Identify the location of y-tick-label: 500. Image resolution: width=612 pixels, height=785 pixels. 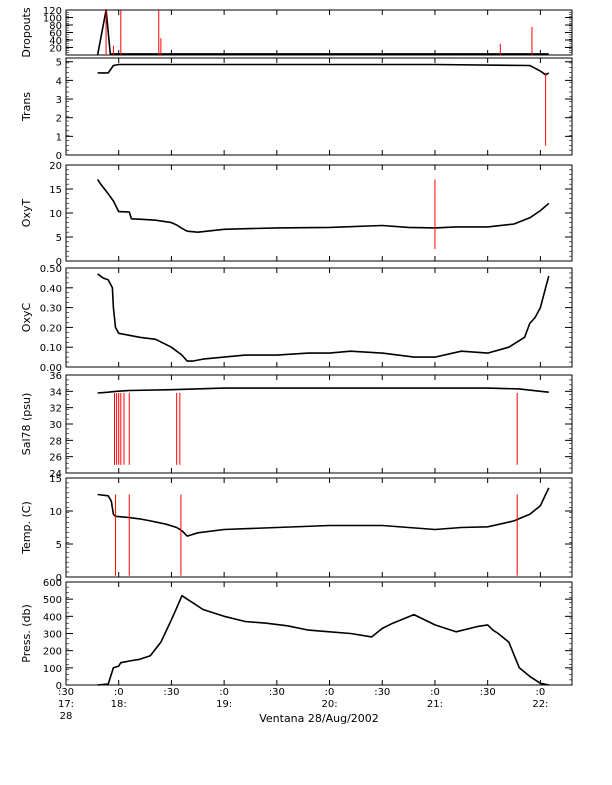
(52, 600).